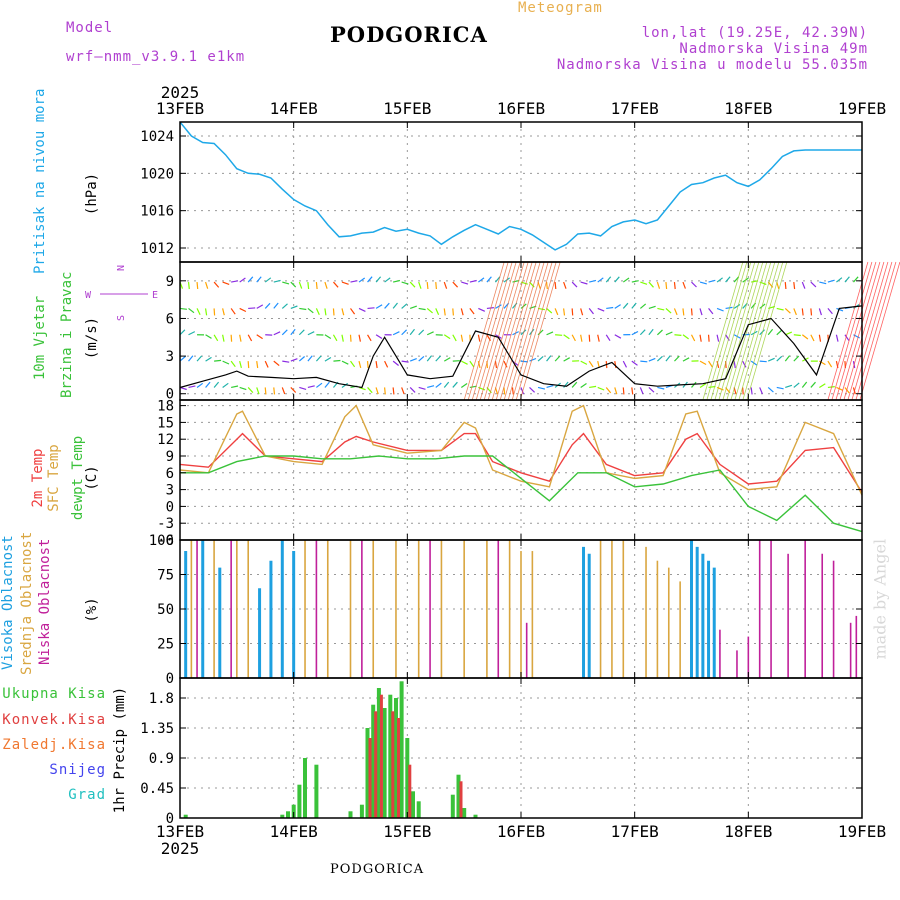  Describe the element at coordinates (521, 494) in the screenshot. I see `temp-dewpt-line` at that location.